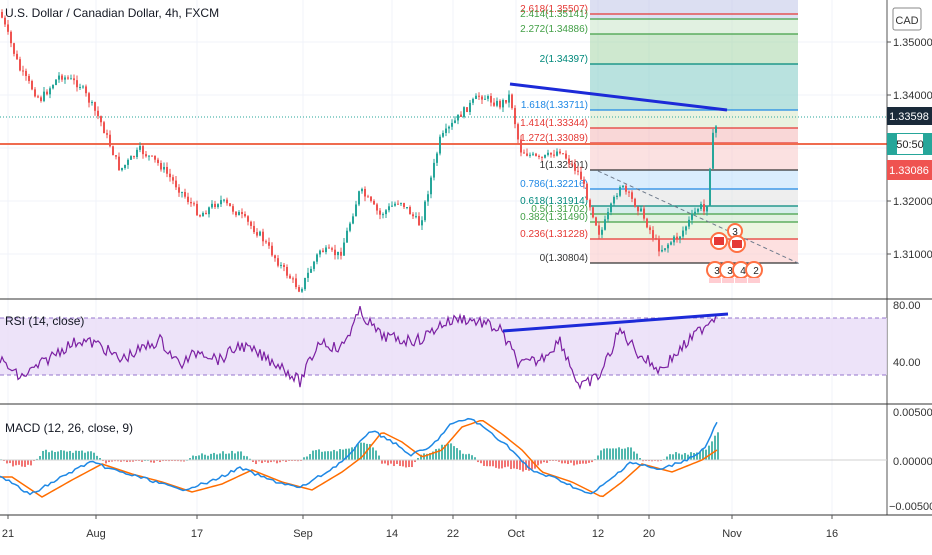  I want to click on time-axis: 21 Aug 17 Sep 14 22 Oct 12 20 Nov 16, so click(420, 527).